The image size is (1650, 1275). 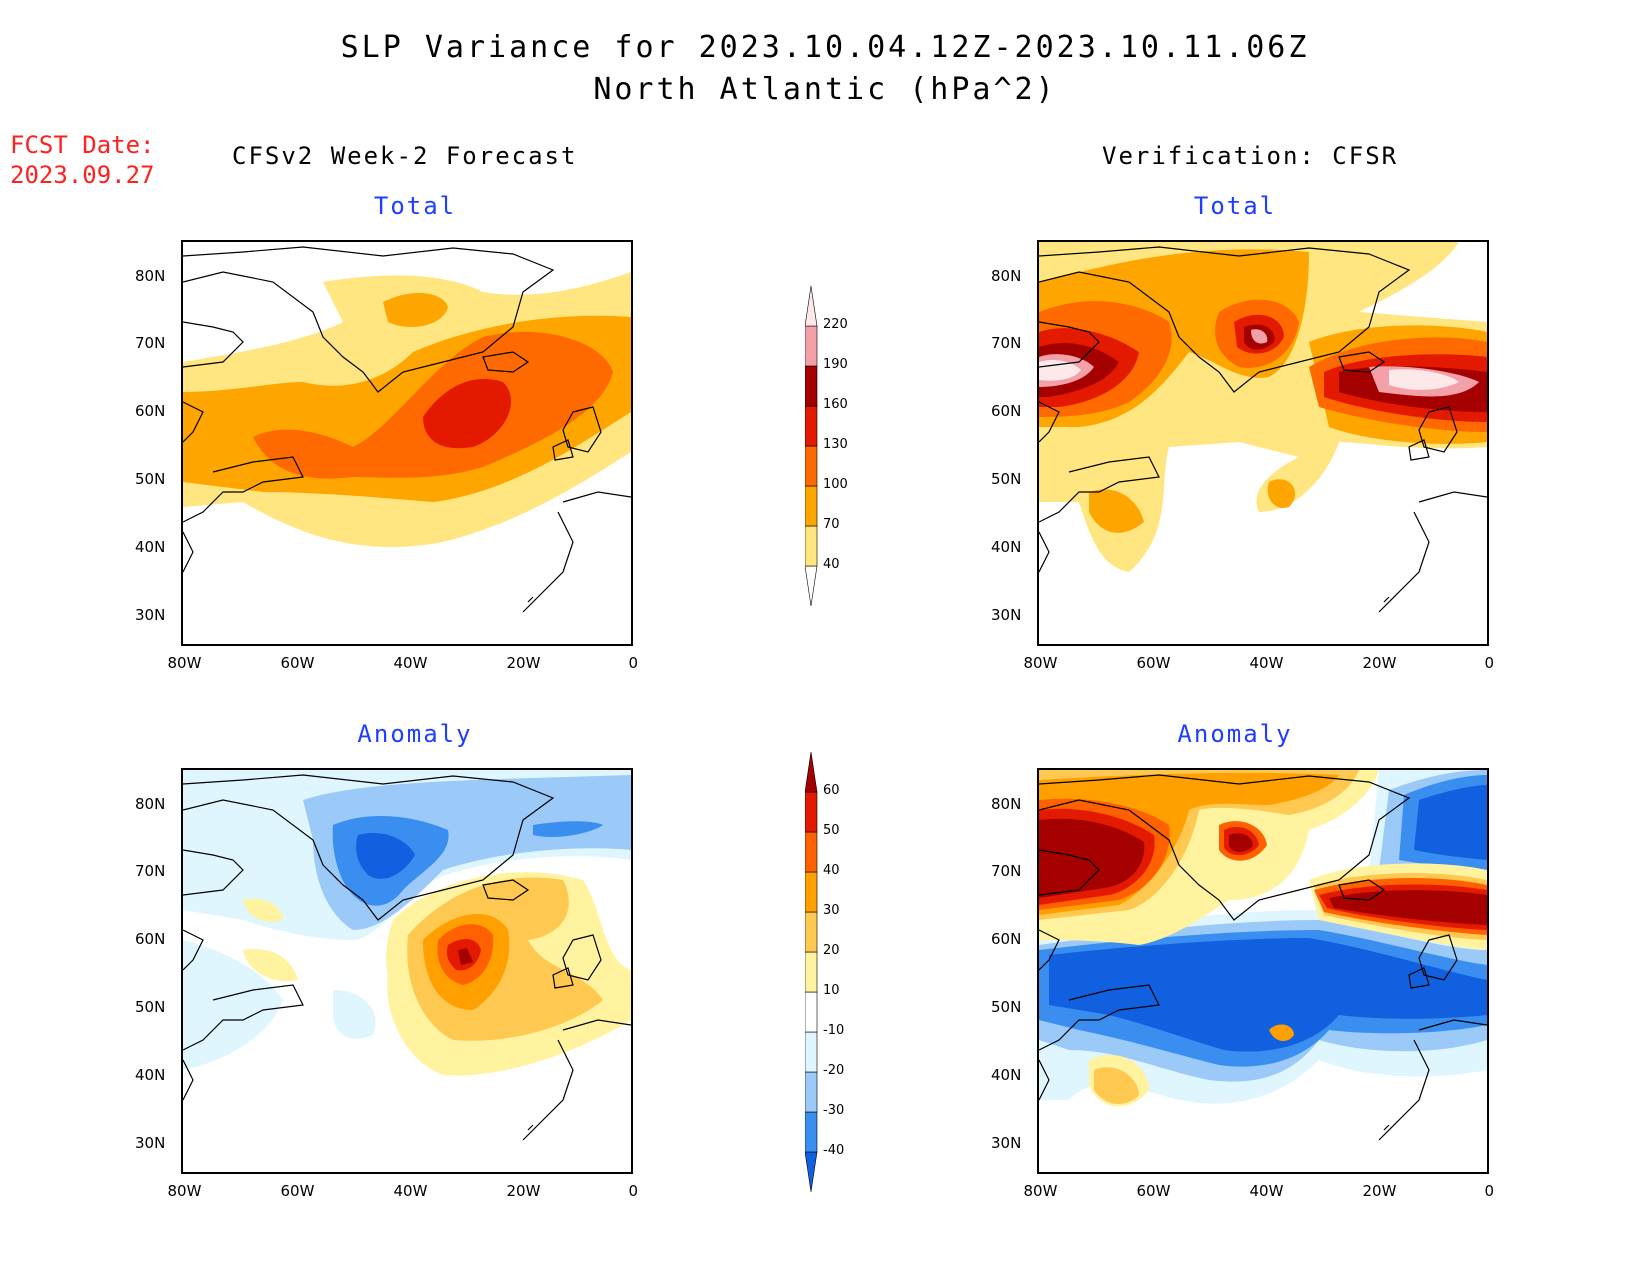 I want to click on iceland-coast-icon, so click(x=1362, y=890).